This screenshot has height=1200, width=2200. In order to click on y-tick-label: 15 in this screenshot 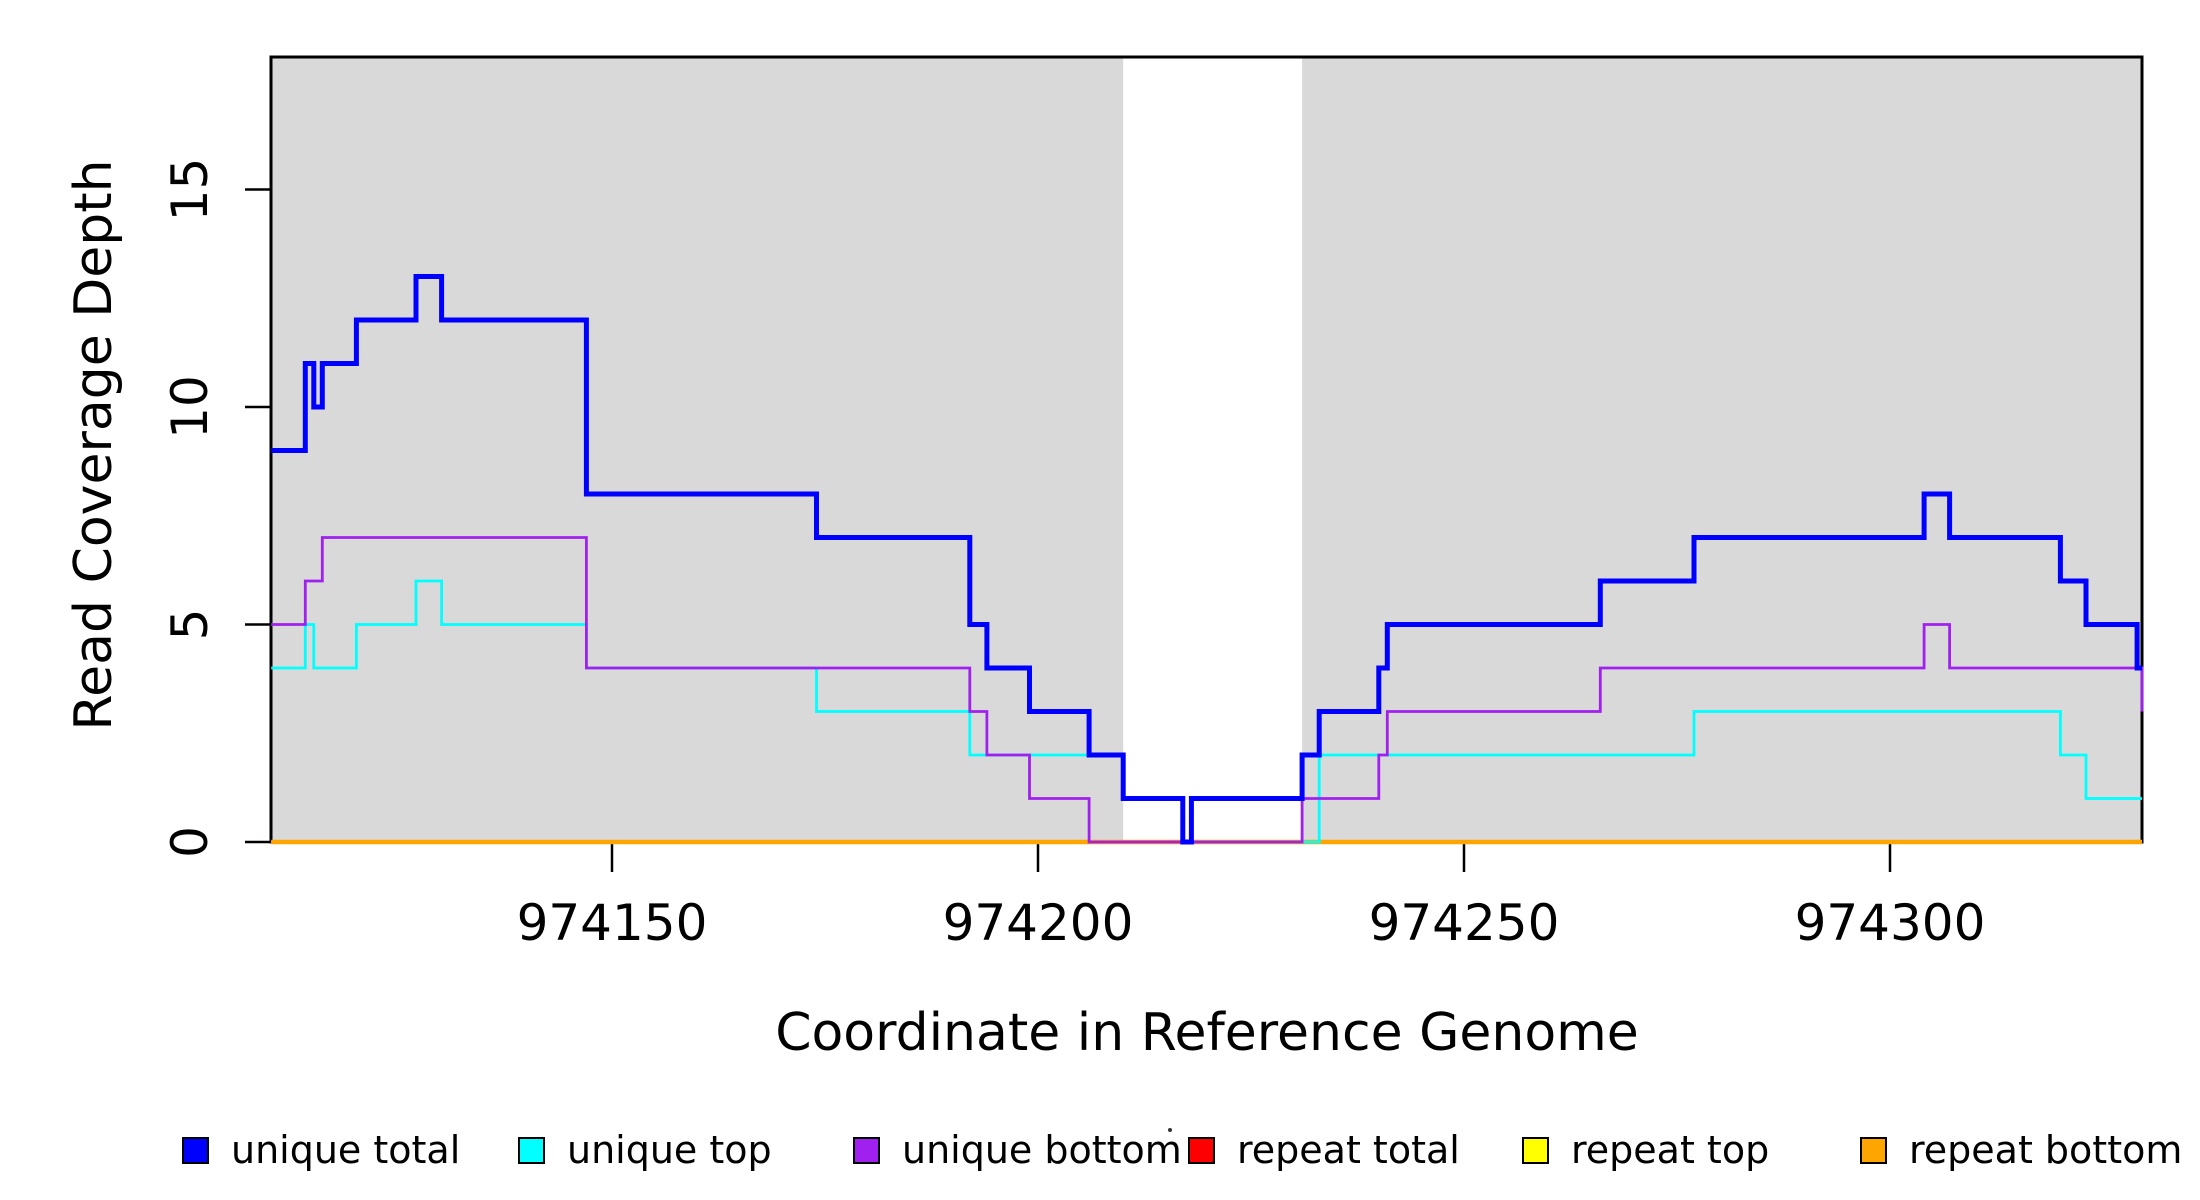, I will do `click(190, 190)`.